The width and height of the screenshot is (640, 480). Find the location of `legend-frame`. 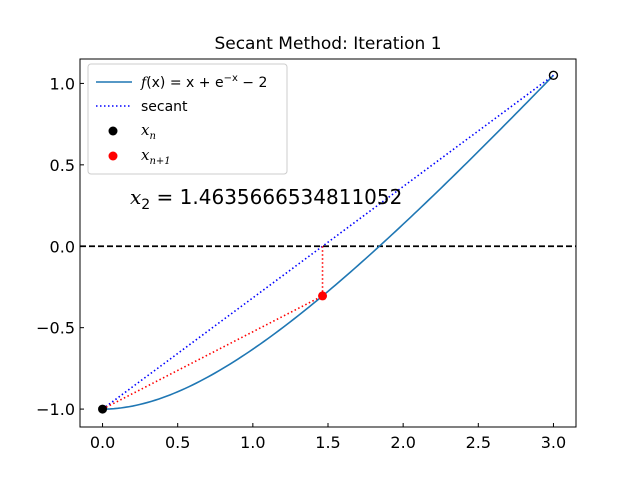

legend-frame is located at coordinates (187, 119).